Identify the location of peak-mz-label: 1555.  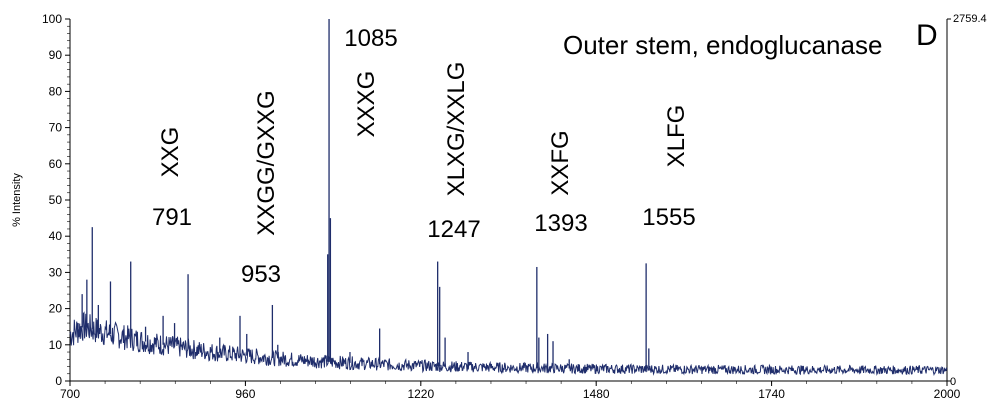
(668, 217).